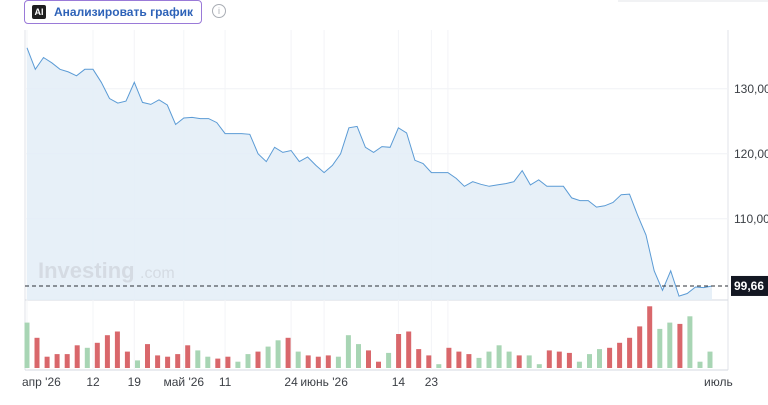 The image size is (768, 405). What do you see at coordinates (39, 12) in the screenshot?
I see `ai-icon: AI` at bounding box center [39, 12].